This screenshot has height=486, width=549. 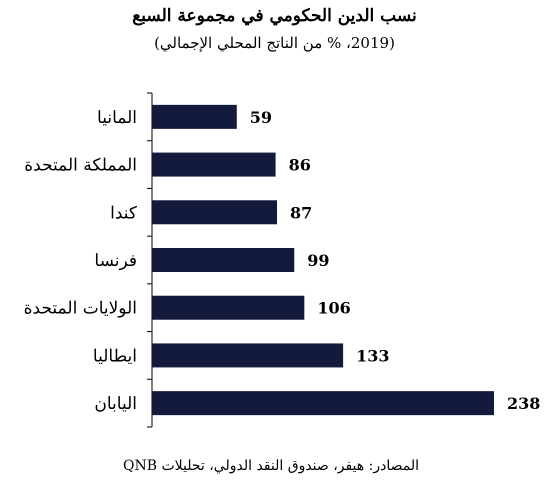 What do you see at coordinates (115, 261) in the screenshot?
I see `category-label: فرنسا` at bounding box center [115, 261].